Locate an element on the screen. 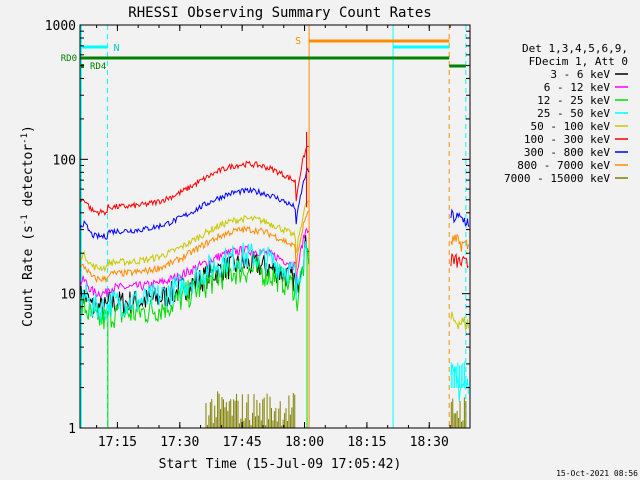 This screenshot has width=640, height=480. legend-label-1: 6 - 12 keV is located at coordinates (577, 87).